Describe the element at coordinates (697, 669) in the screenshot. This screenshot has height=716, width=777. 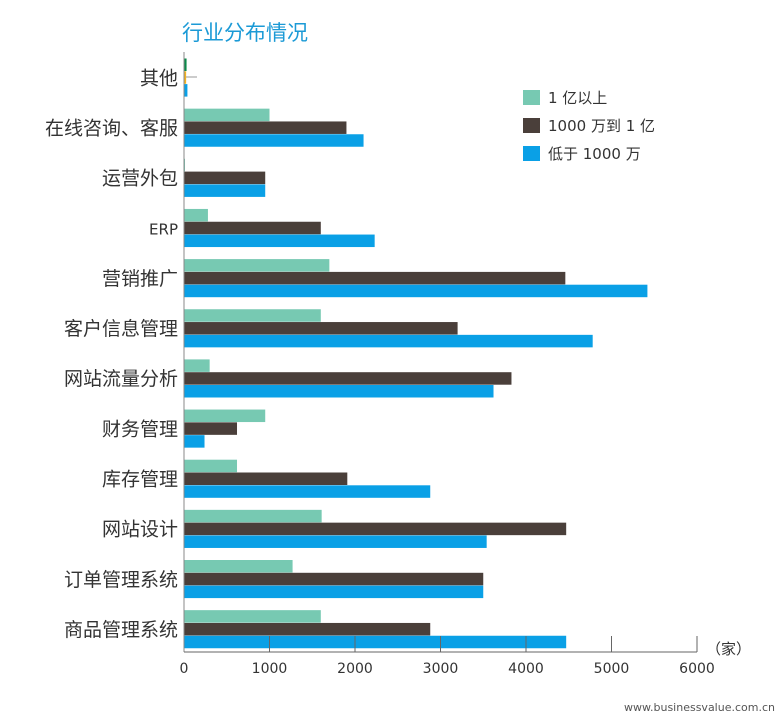
I see `x-tick-label-6000: 6000` at that location.